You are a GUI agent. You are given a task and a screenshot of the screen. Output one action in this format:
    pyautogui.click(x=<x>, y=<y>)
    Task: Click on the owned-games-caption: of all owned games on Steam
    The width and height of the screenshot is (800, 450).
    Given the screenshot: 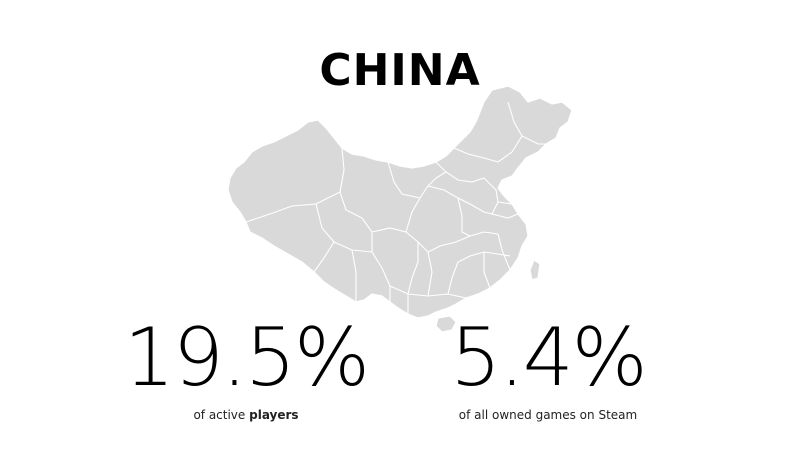 What is the action you would take?
    pyautogui.click(x=548, y=415)
    